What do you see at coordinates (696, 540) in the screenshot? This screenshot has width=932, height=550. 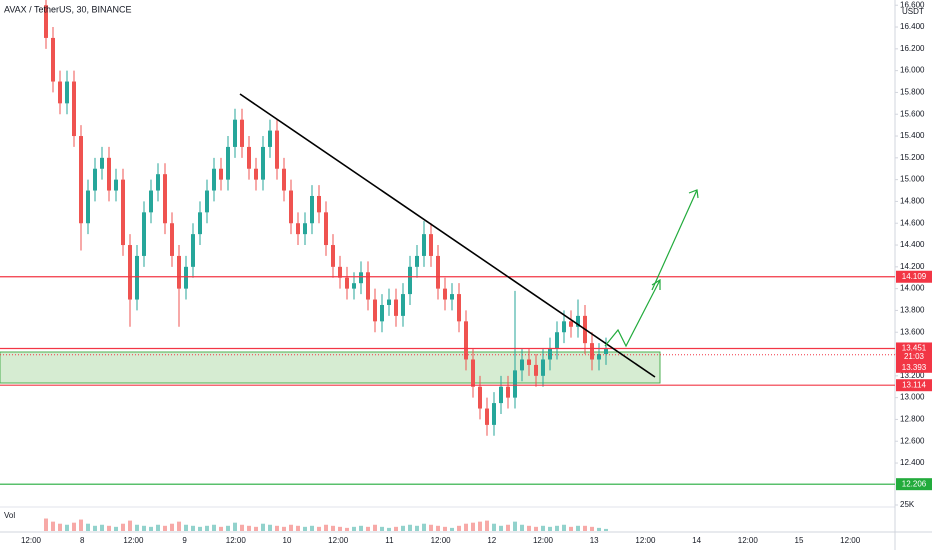 I see `x-tick-label: 14` at bounding box center [696, 540].